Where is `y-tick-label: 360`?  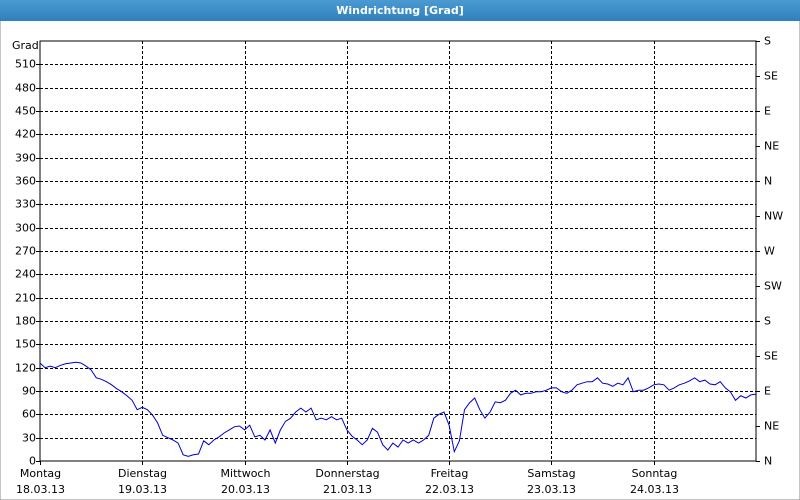 y-tick-label: 360 is located at coordinates (25, 181).